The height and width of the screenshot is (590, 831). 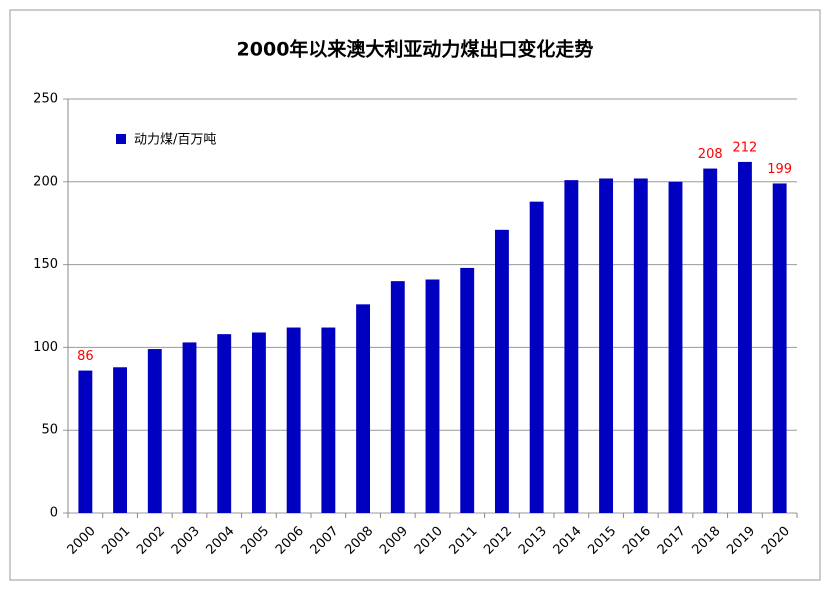 I want to click on legend-swatch, so click(x=121, y=139).